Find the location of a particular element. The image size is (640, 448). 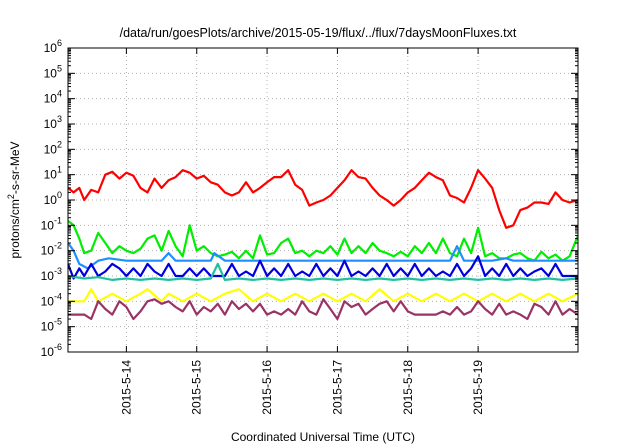

x-tick-label: 2015-5-15 is located at coordinates (197, 387).